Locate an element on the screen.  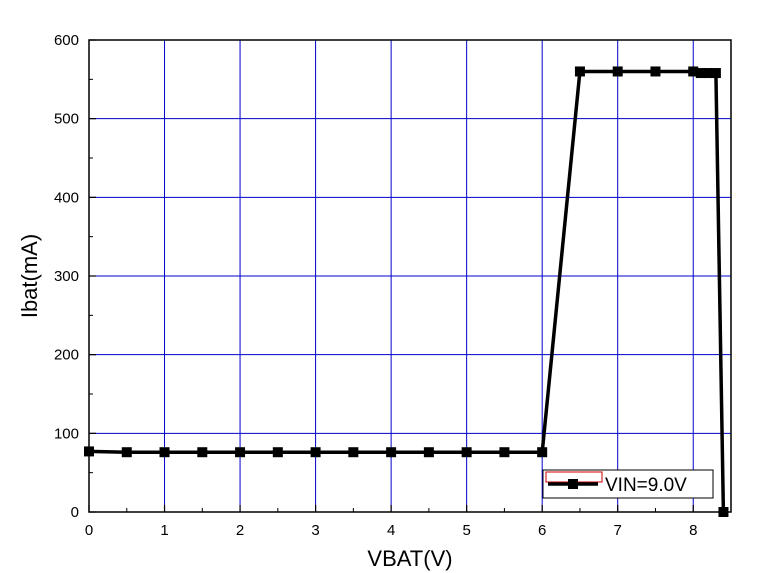
y-tick-label: 600 is located at coordinates (66, 40).